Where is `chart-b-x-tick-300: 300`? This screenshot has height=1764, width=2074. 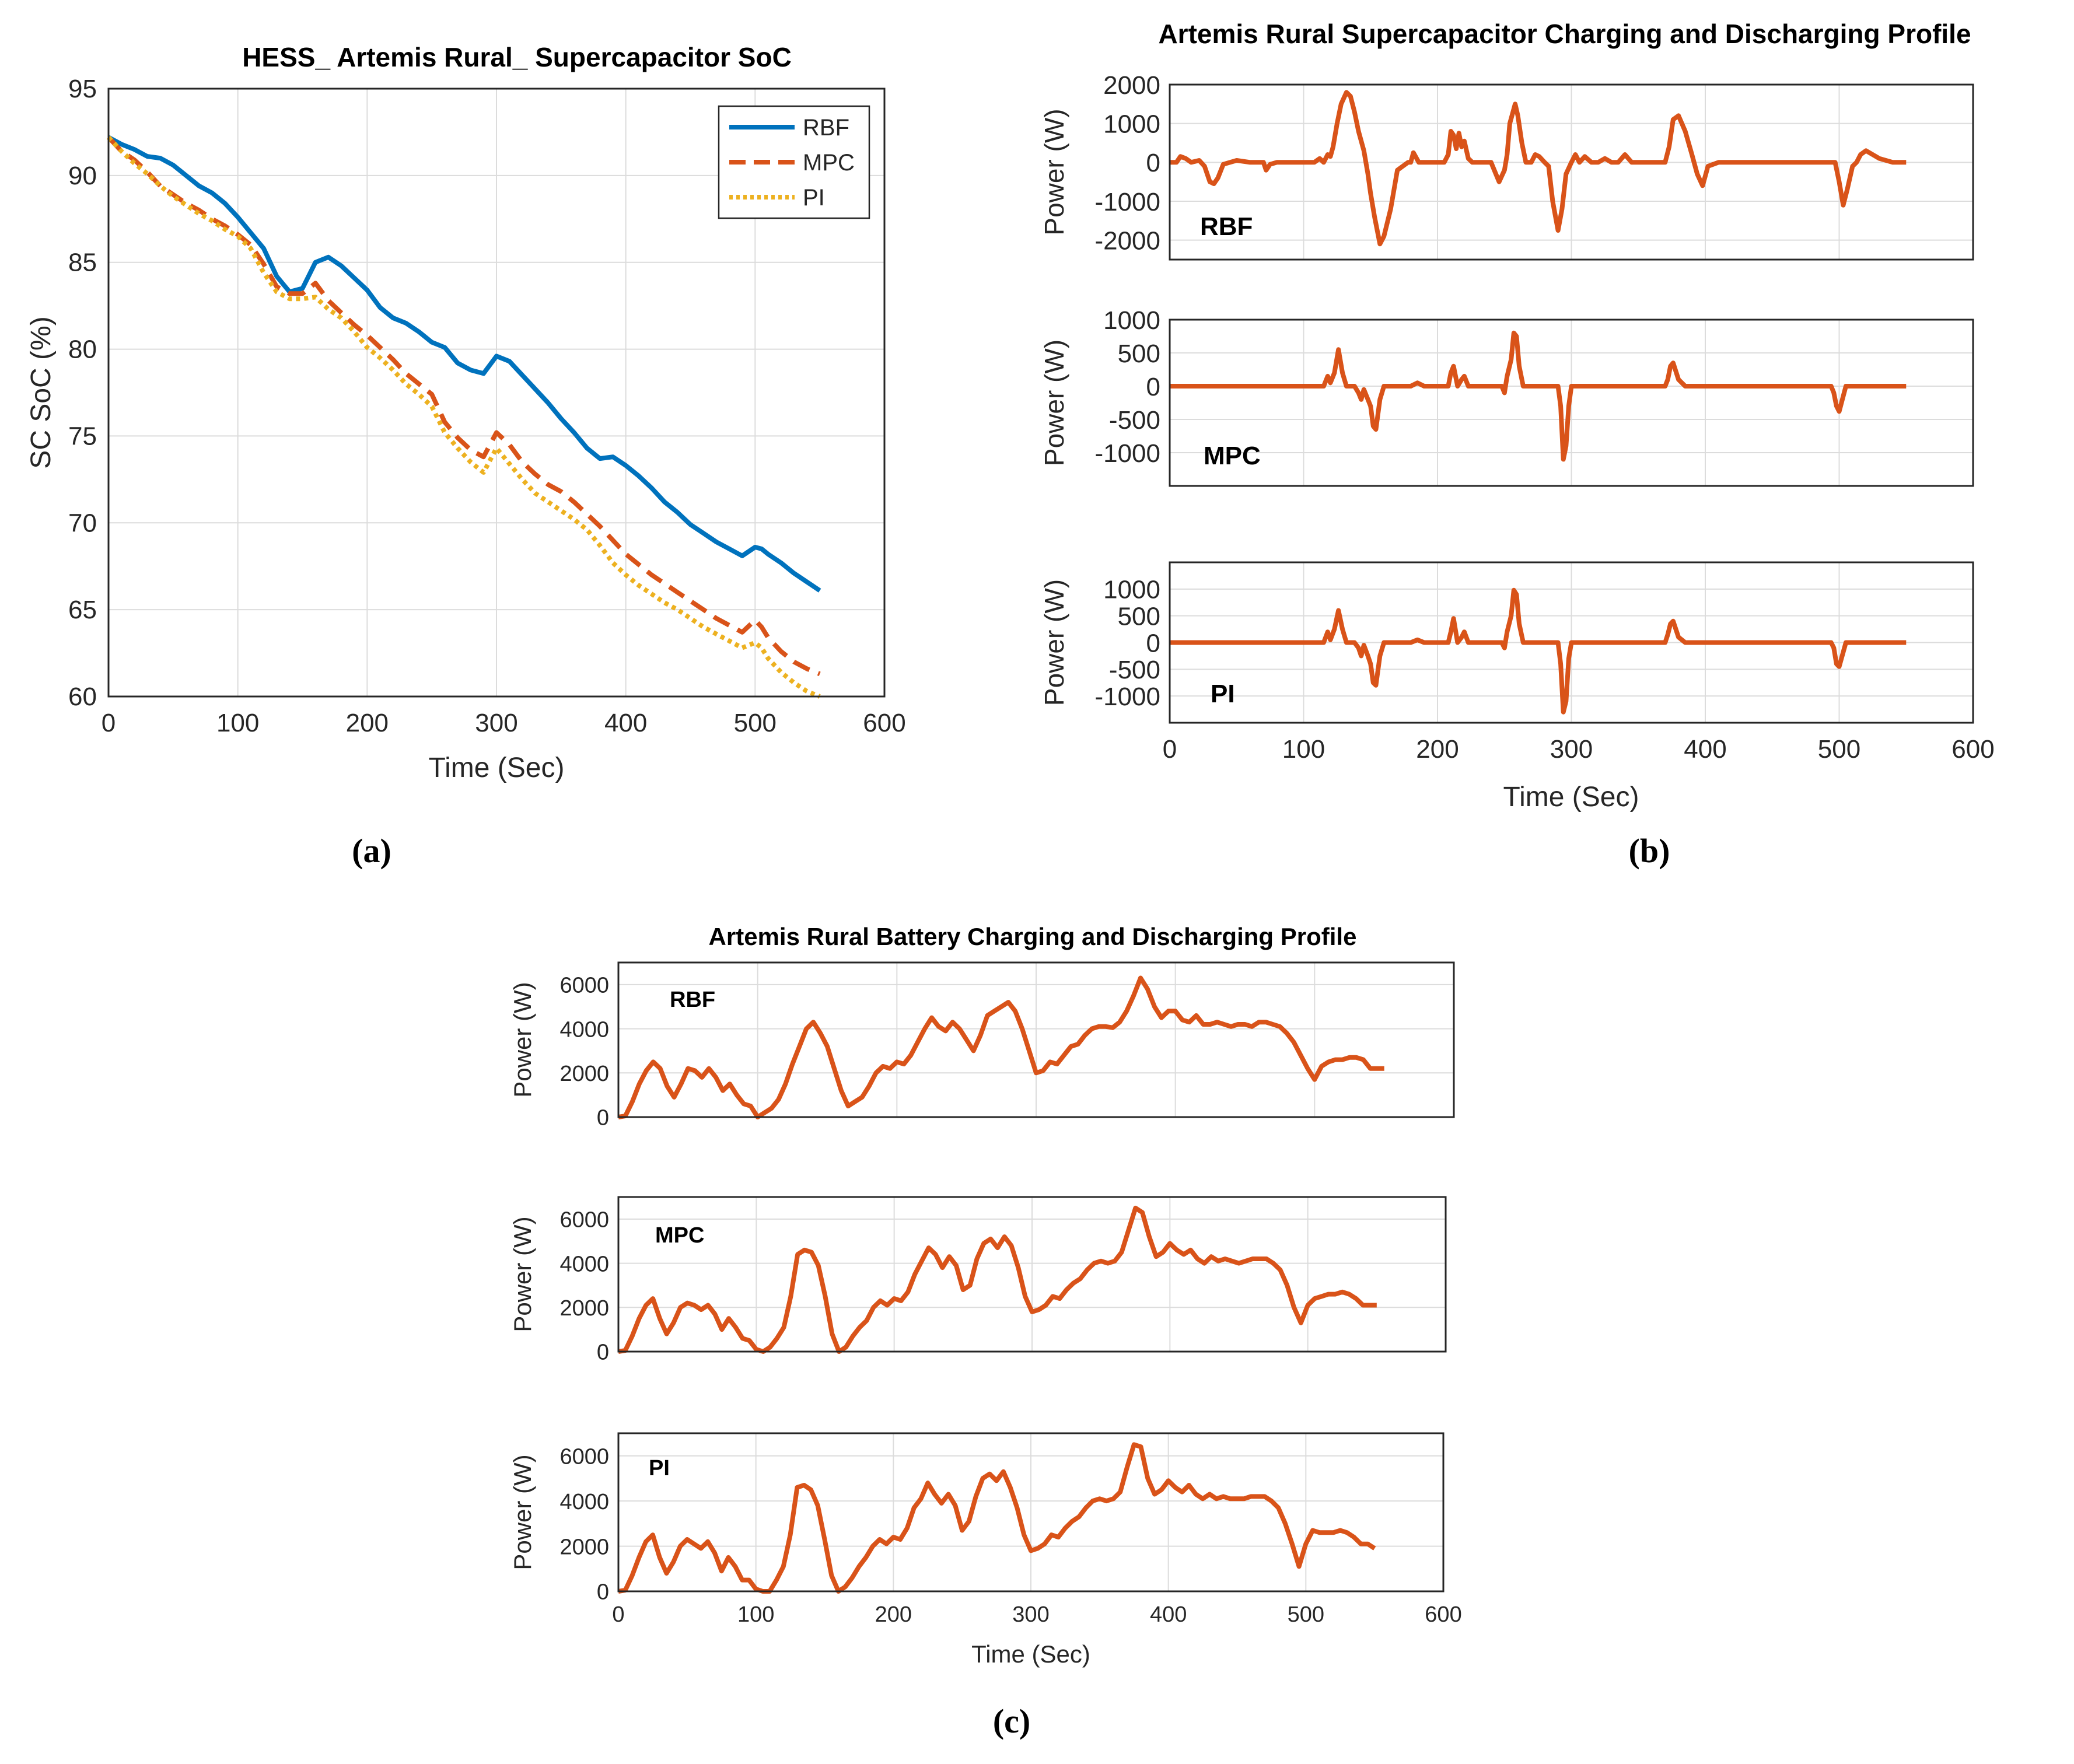 chart-b-x-tick-300: 300 is located at coordinates (1571, 750).